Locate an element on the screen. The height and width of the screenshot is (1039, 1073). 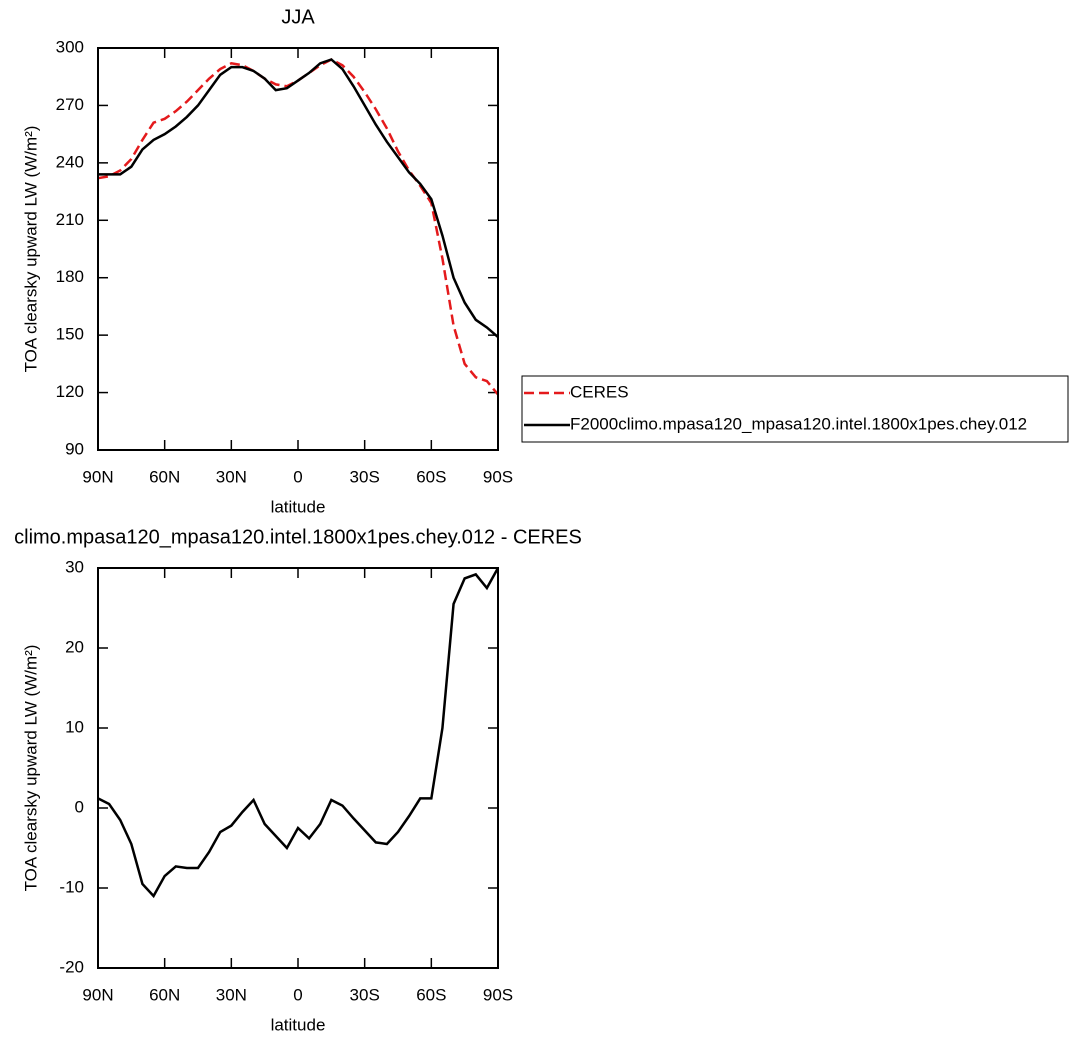
y-tick-label: 90 is located at coordinates (74, 448).